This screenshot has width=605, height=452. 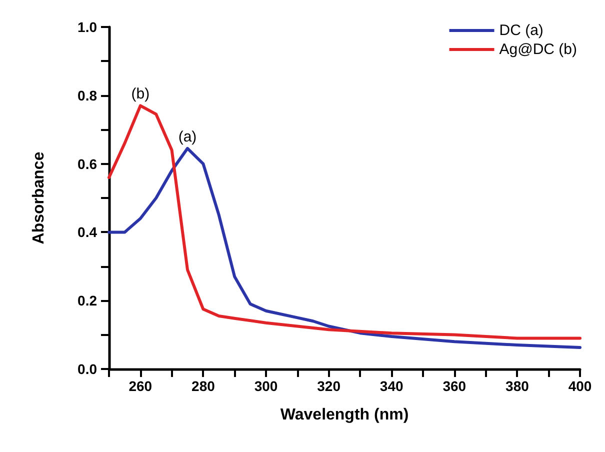 I want to click on text: 1.0, so click(x=87, y=27).